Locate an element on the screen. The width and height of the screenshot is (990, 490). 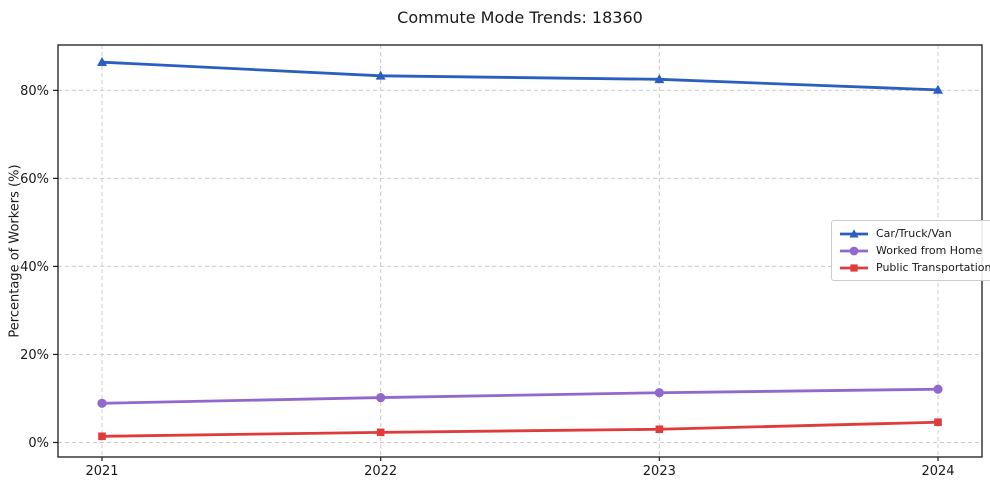
y-tick-label: 0% is located at coordinates (38, 443).